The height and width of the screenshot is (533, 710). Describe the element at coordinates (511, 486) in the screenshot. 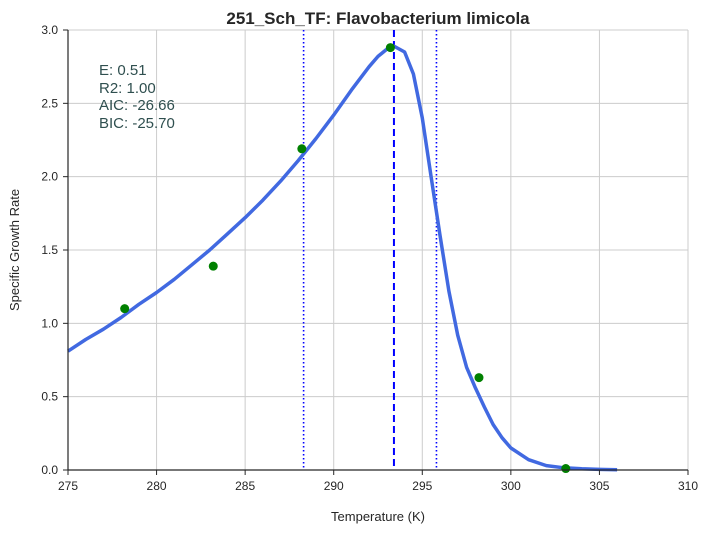

I see `x-tick-label: 300` at that location.